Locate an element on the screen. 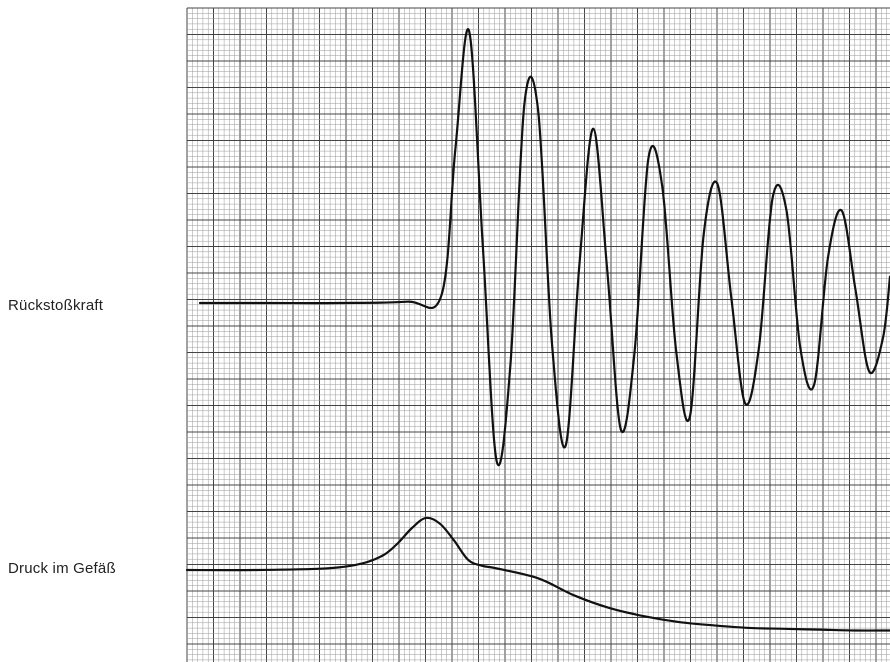  pressure-trace-label: Druck im Gefäß is located at coordinates (62, 568).